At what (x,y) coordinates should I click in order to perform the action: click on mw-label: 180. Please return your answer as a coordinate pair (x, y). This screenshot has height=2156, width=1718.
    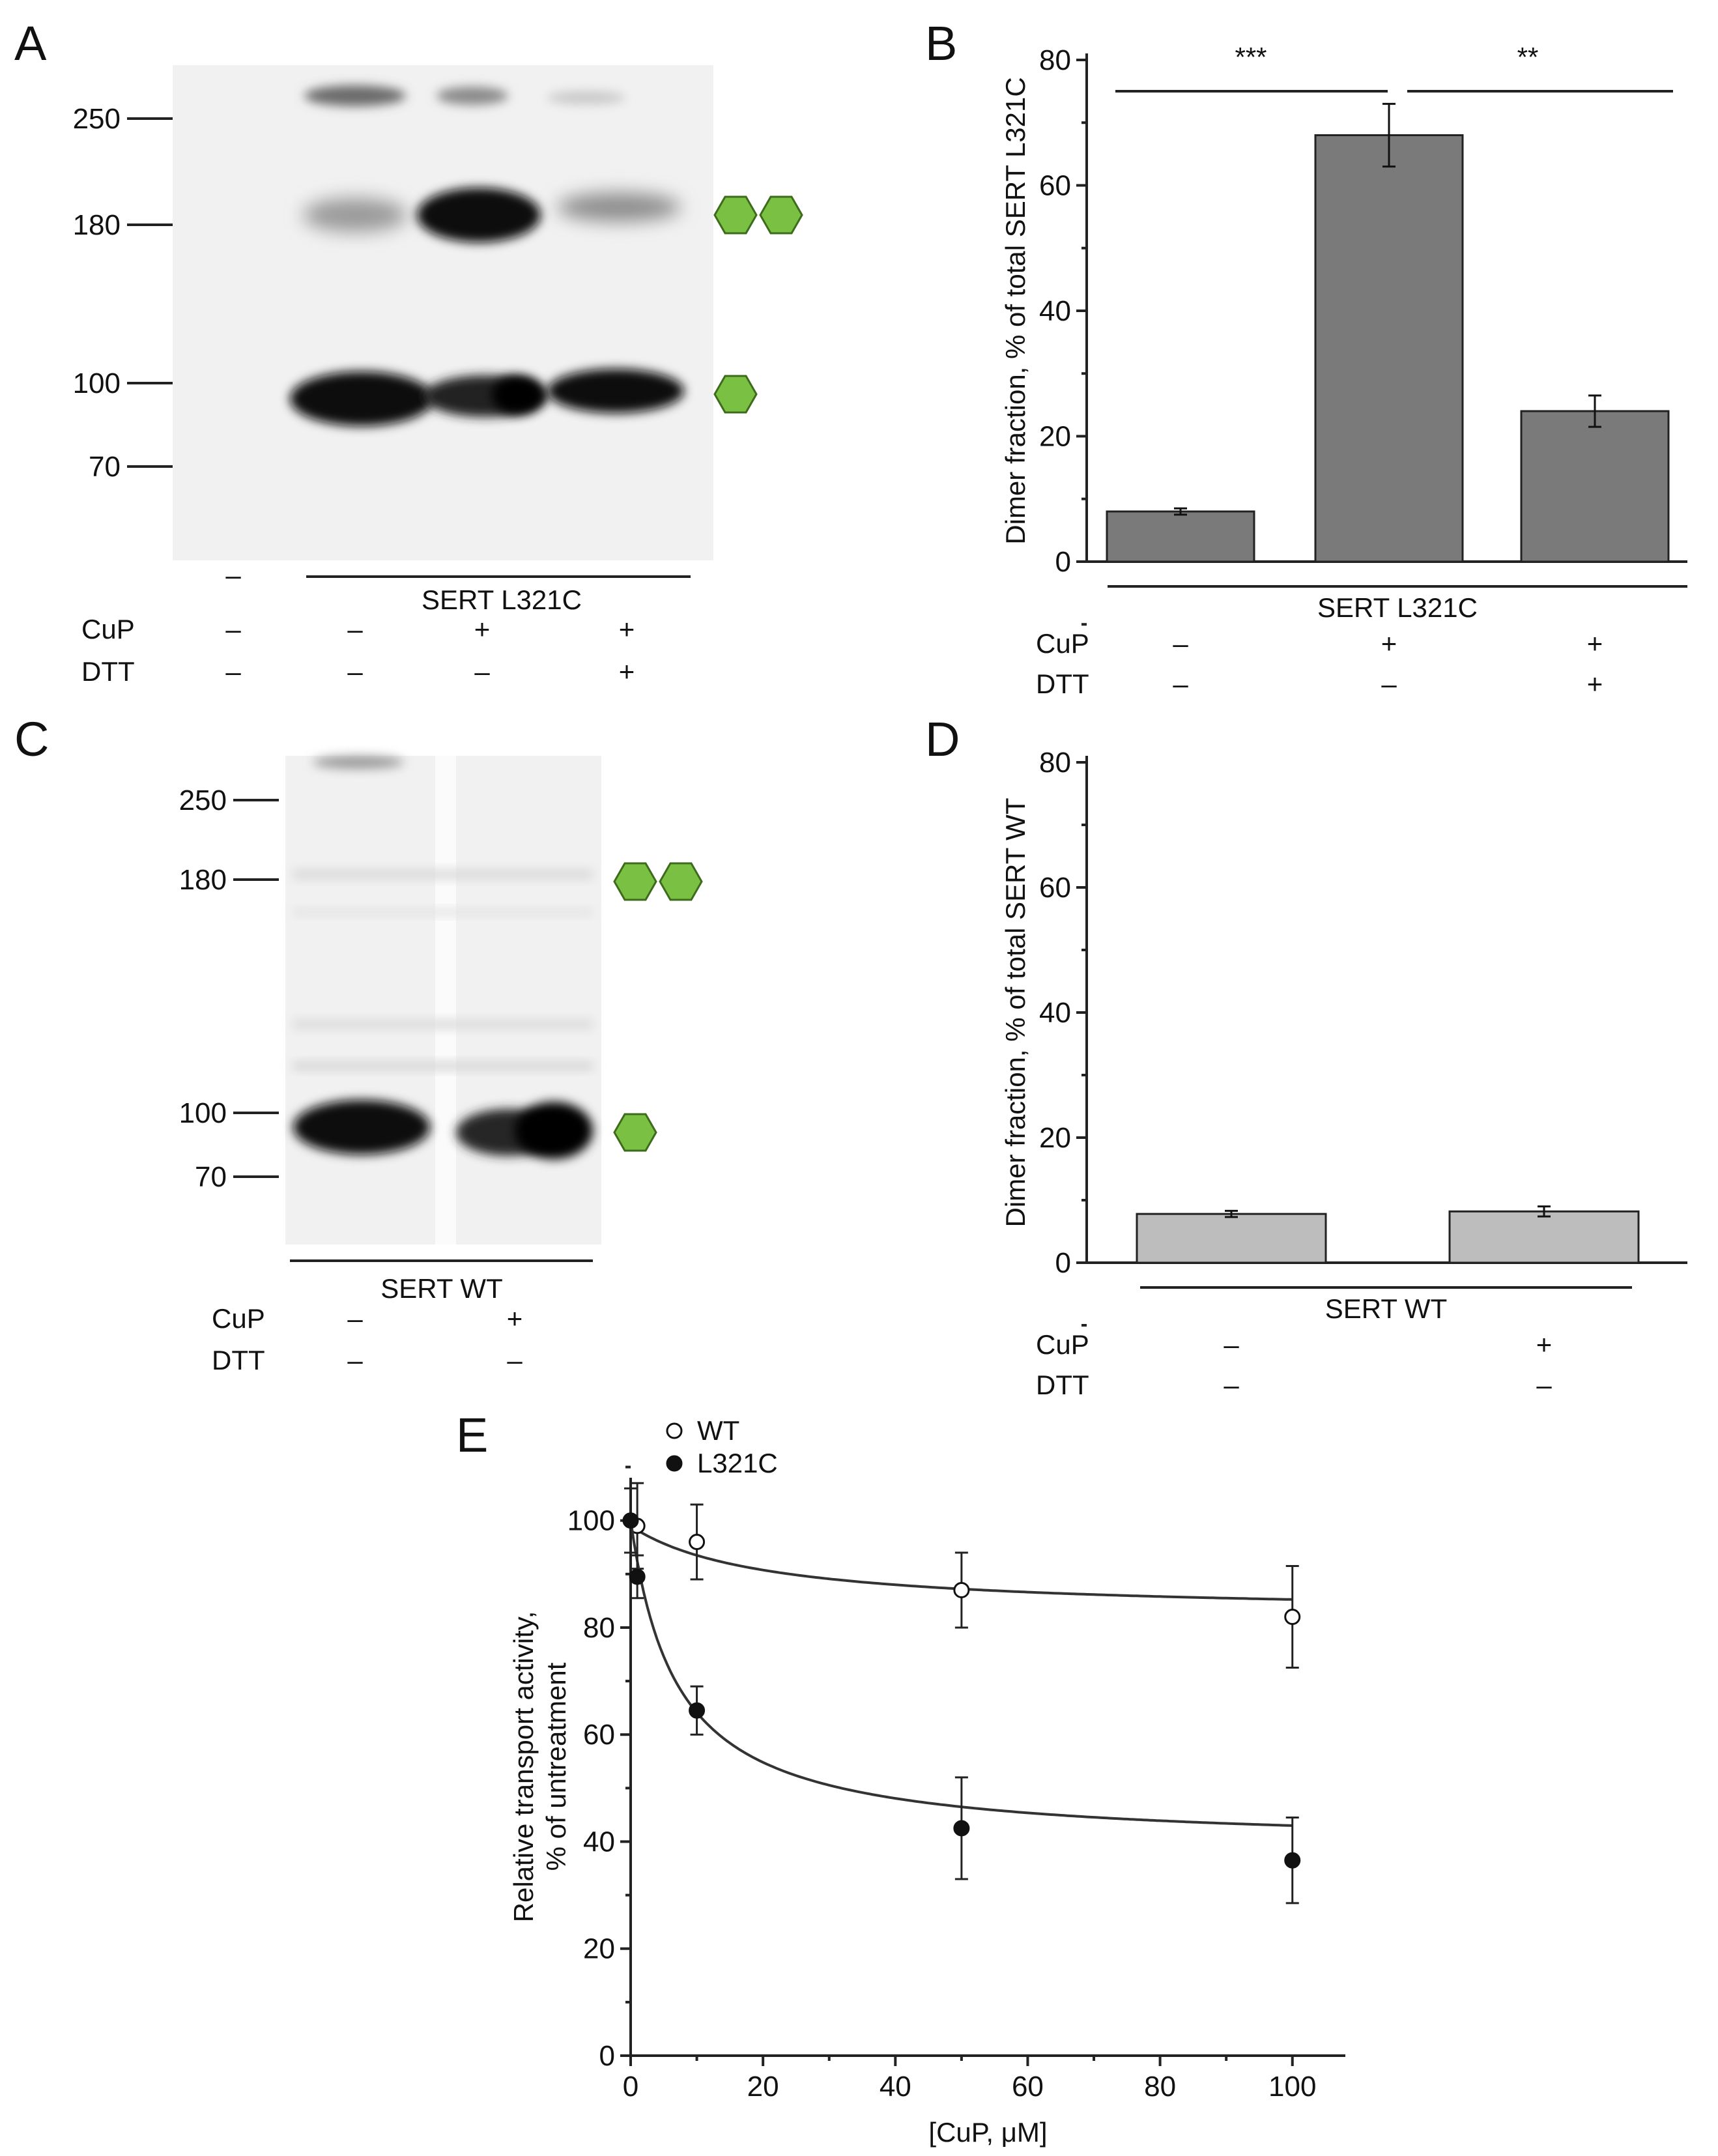
    Looking at the image, I should click on (97, 225).